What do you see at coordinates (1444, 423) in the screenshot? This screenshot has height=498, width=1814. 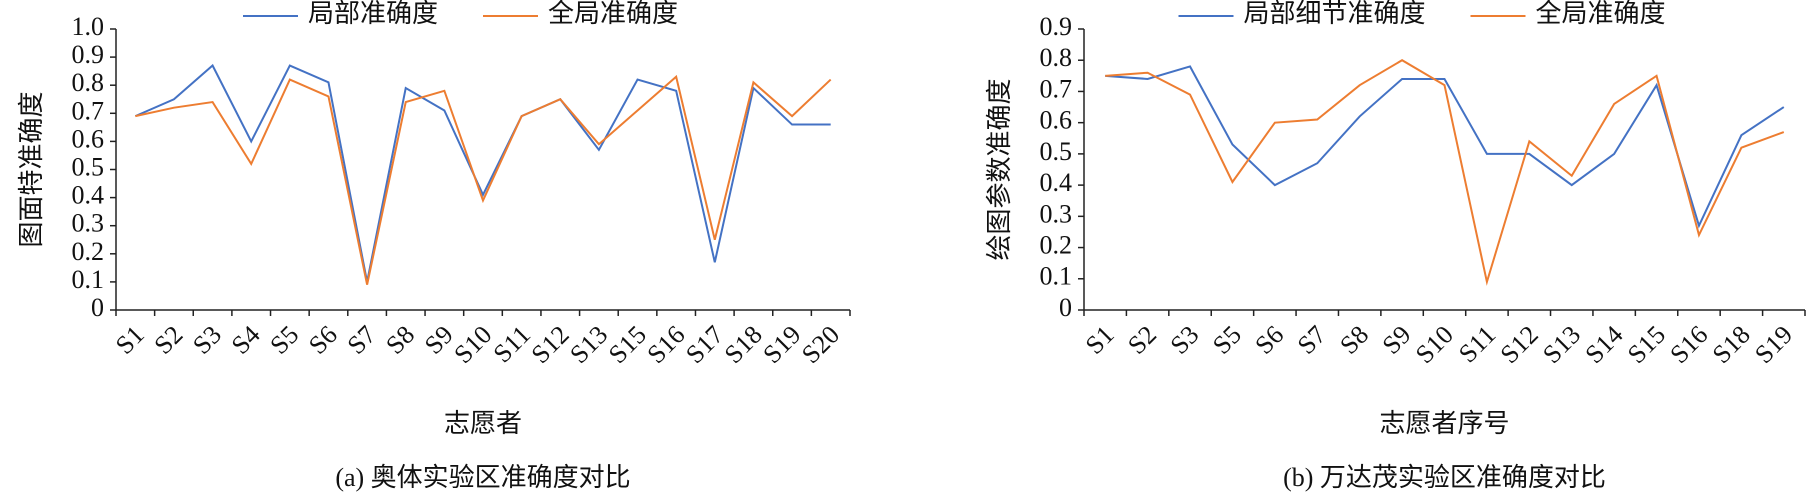 I see `x-axis-title: 志愿者序号` at bounding box center [1444, 423].